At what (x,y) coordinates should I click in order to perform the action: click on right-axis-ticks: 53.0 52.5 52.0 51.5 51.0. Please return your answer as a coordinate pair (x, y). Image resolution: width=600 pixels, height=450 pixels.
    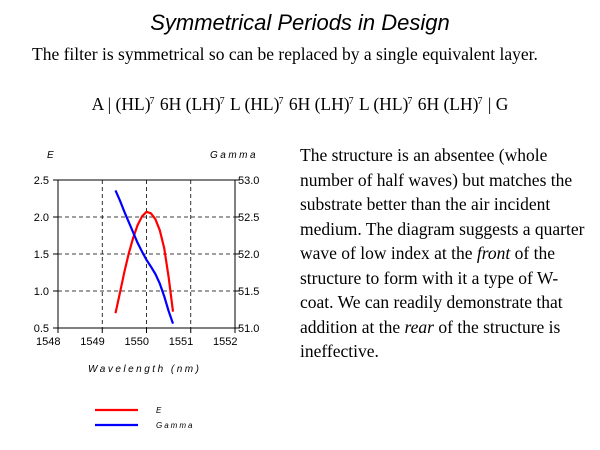
    Looking at the image, I should click on (247, 255).